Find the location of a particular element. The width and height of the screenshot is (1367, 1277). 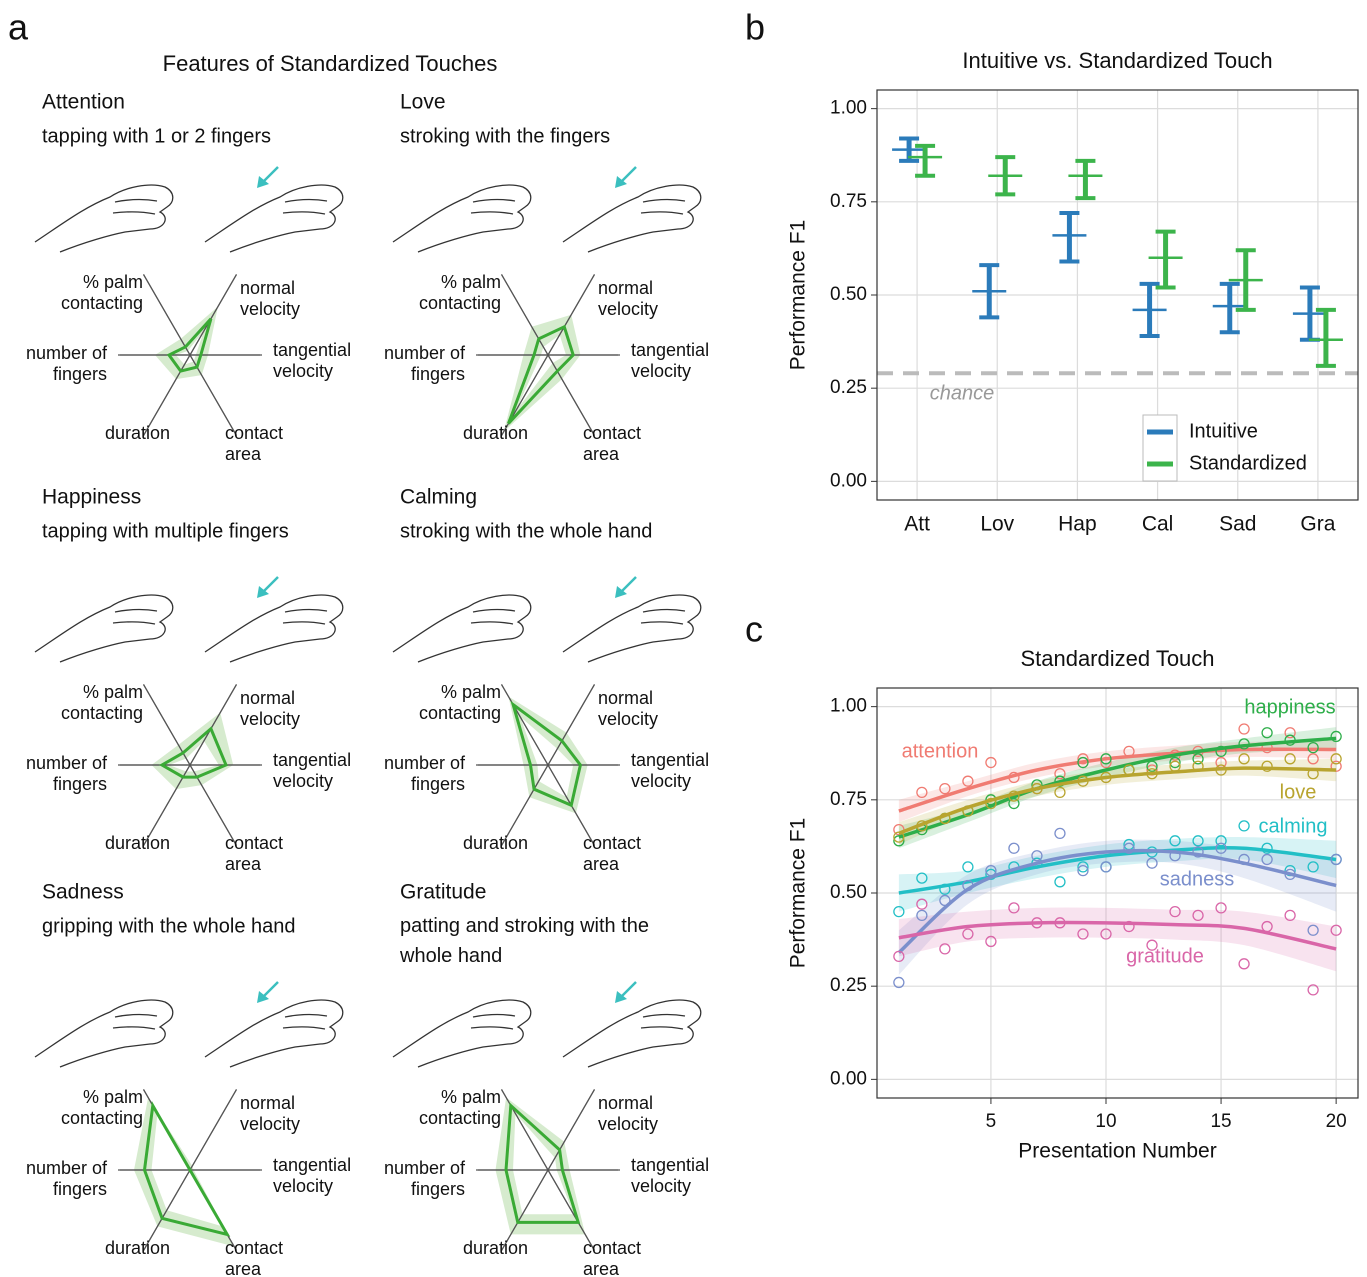

series-label: happiness is located at coordinates (1289, 707).